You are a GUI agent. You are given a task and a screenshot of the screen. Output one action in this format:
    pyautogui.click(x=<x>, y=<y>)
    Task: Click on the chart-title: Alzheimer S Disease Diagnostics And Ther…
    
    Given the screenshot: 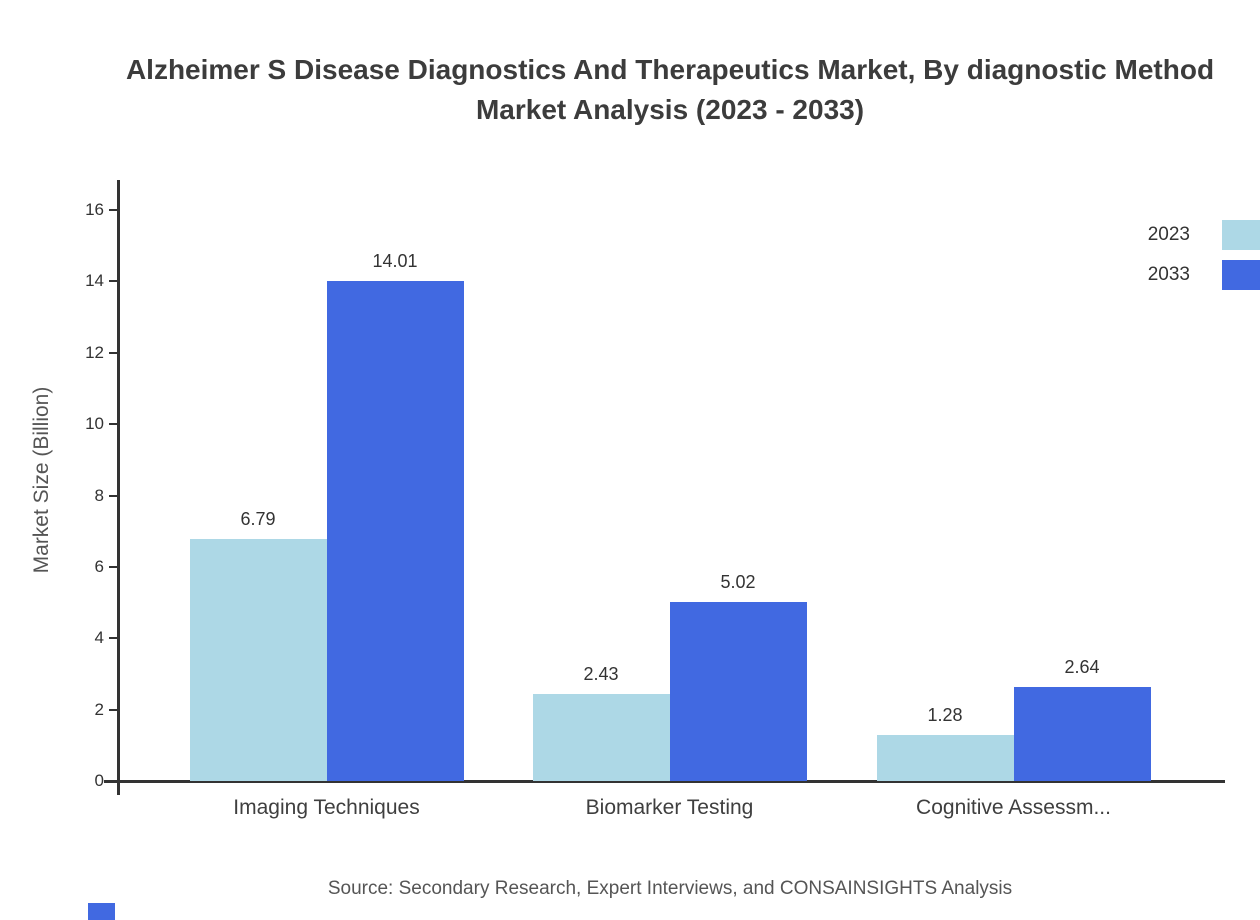 What is the action you would take?
    pyautogui.click(x=630, y=90)
    